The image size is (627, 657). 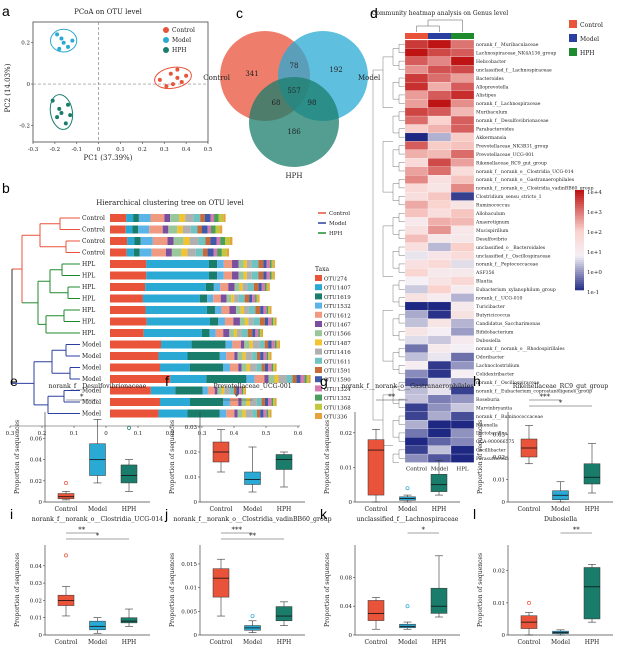 What do you see at coordinates (208, 150) in the screenshot?
I see `pcoa-xtick-label: 0.5` at bounding box center [208, 150].